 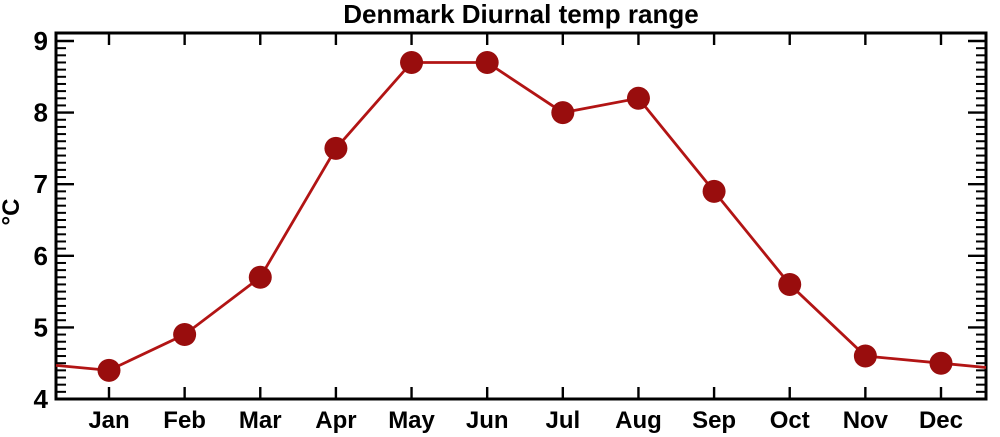 What do you see at coordinates (41, 327) in the screenshot?
I see `y-tick-label: 5` at bounding box center [41, 327].